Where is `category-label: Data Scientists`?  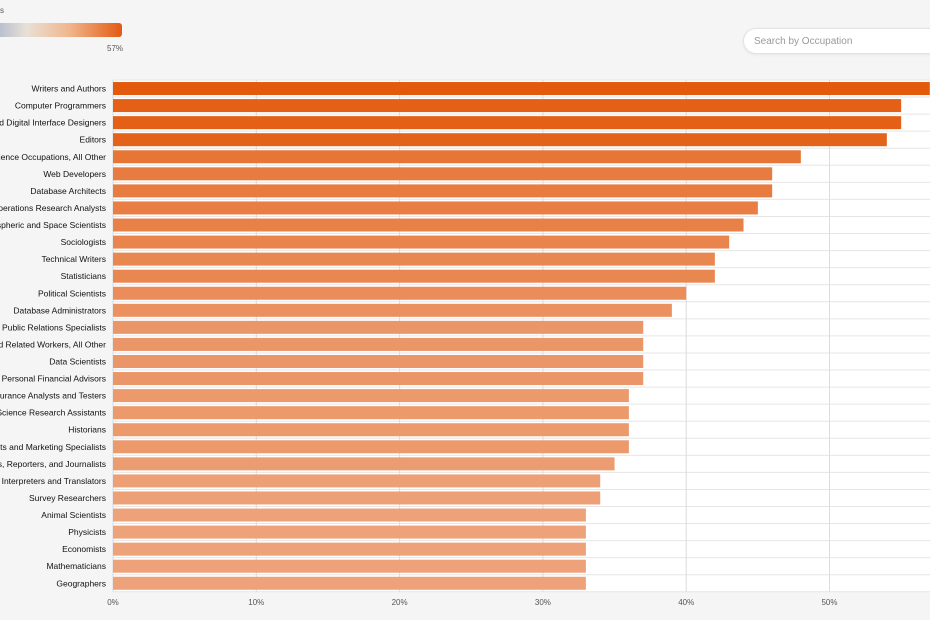
category-label: Data Scientists is located at coordinates (77, 361).